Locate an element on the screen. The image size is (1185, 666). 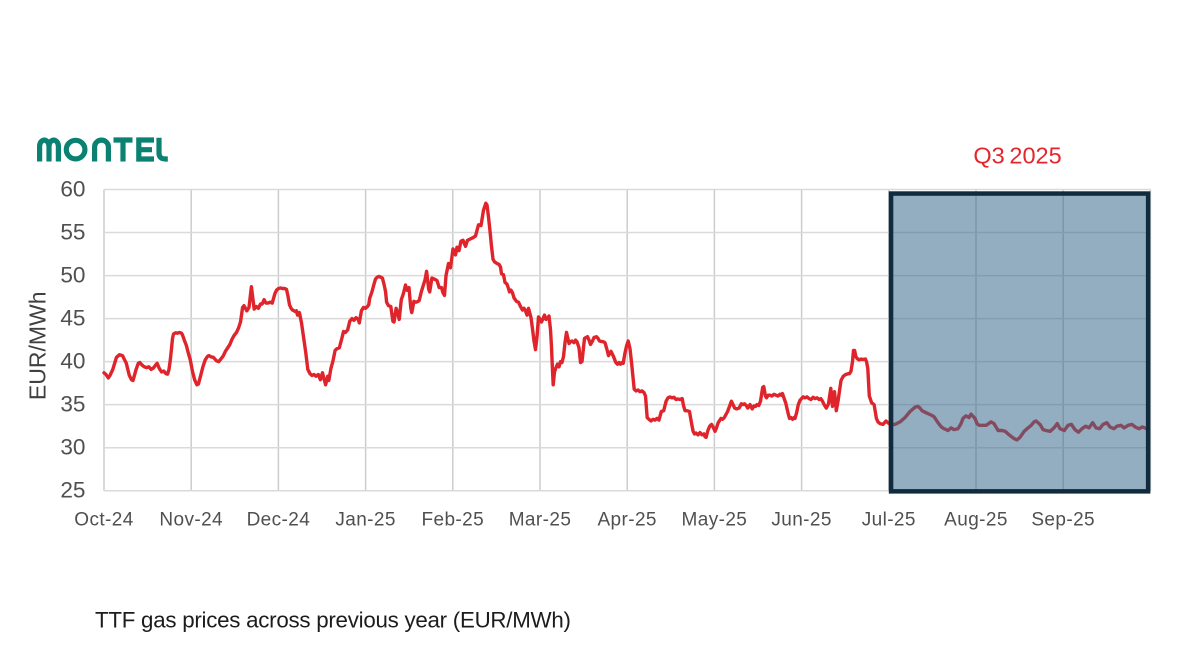
svg-text: Q3 2025 is located at coordinates (1017, 156).